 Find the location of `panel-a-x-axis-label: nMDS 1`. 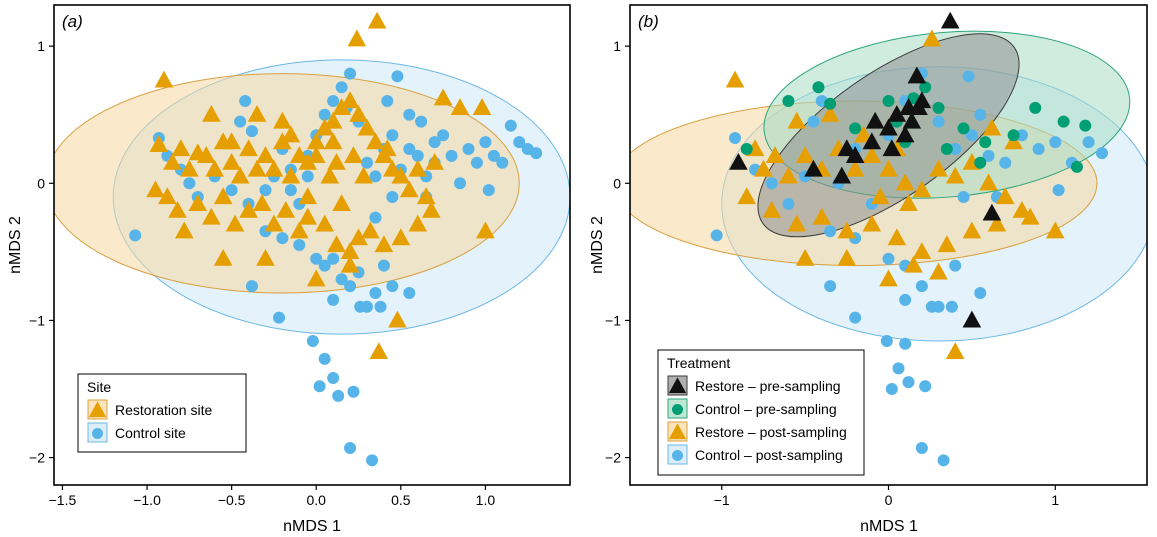

panel-a-x-axis-label: nMDS 1 is located at coordinates (312, 526).